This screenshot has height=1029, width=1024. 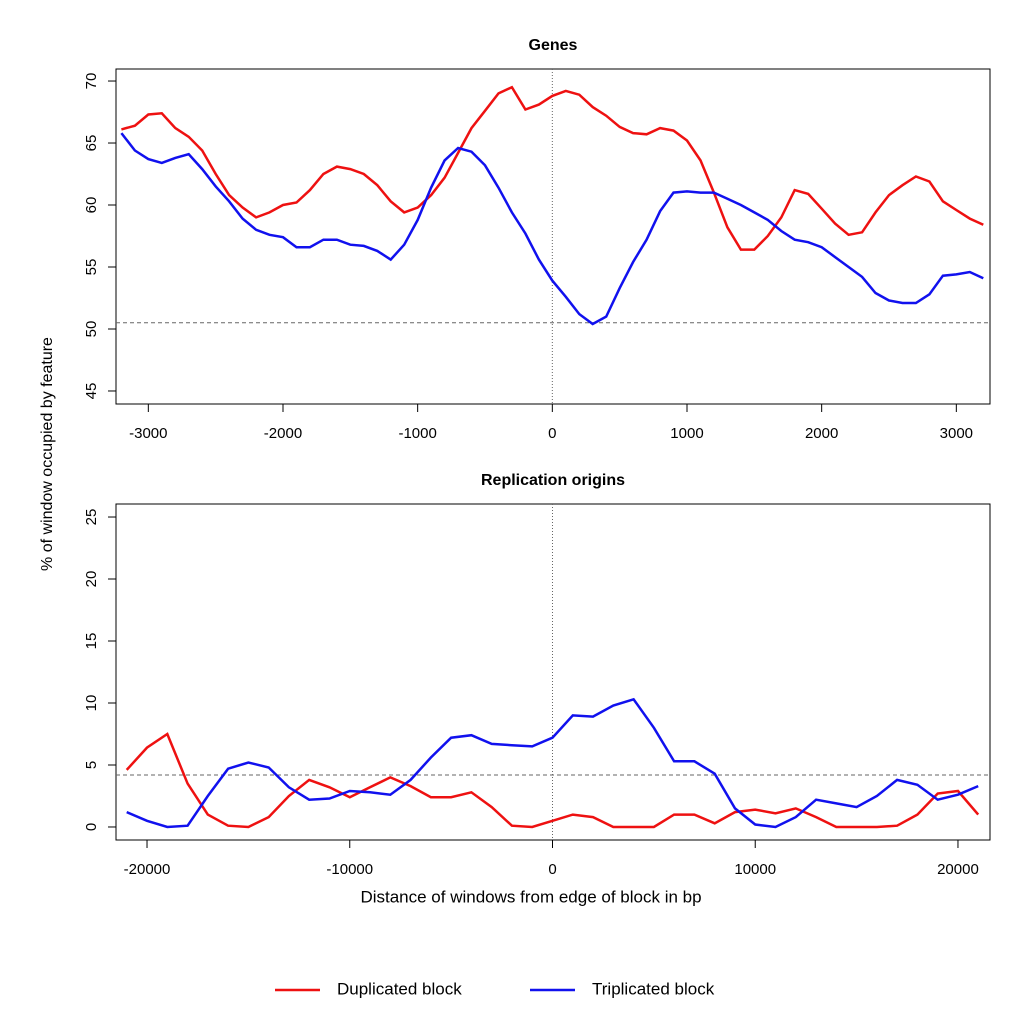 What do you see at coordinates (755, 869) in the screenshot?
I see `x-tick-label: 10000` at bounding box center [755, 869].